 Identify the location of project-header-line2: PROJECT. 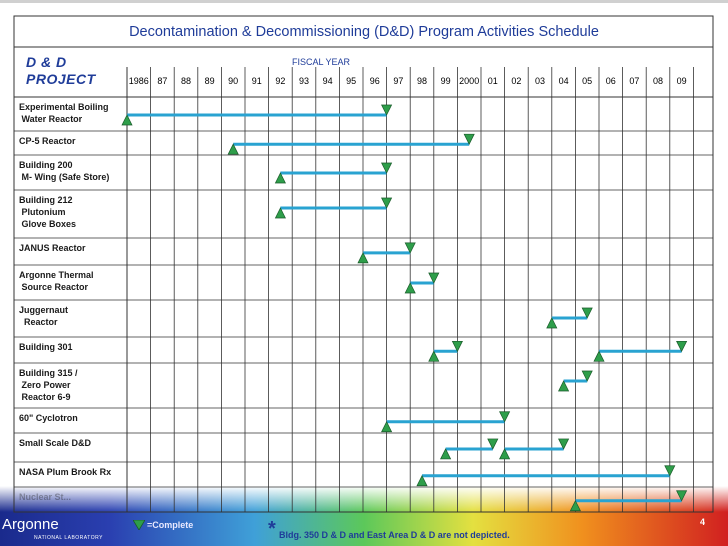
(61, 79).